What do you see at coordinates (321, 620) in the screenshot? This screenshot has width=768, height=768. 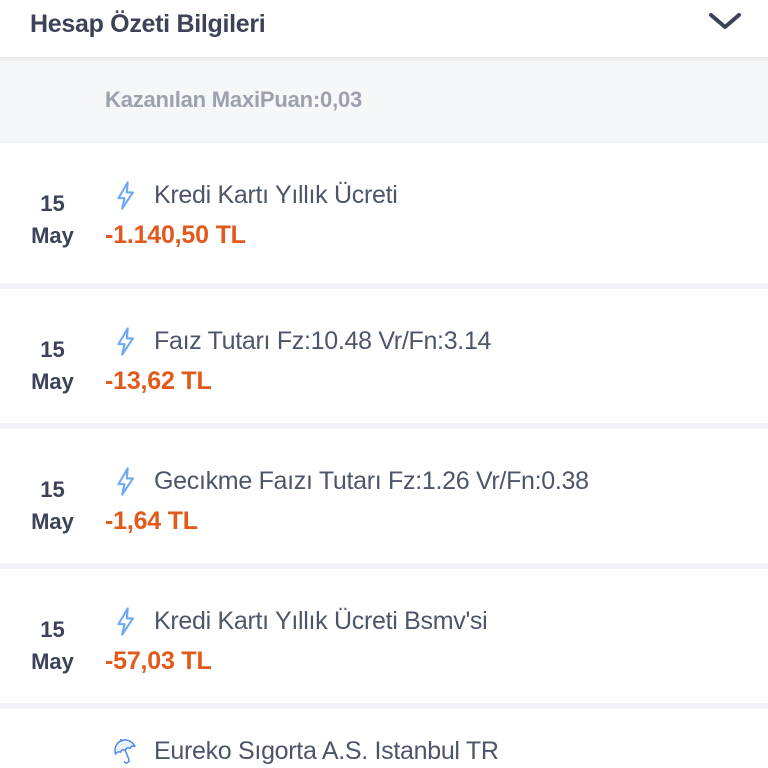 I see `transaction-description: Kredi Kartı Yıllık Ücreti Bsmv'si` at bounding box center [321, 620].